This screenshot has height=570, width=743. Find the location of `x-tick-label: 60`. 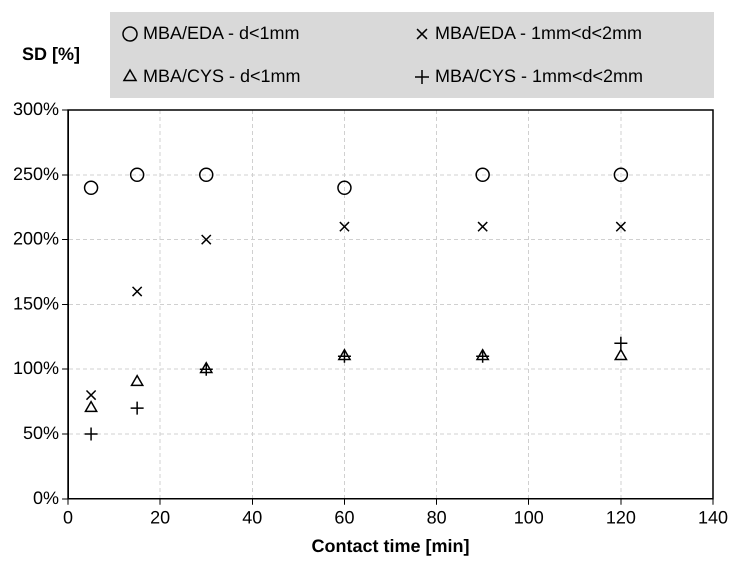

x-tick-label: 60 is located at coordinates (344, 518).